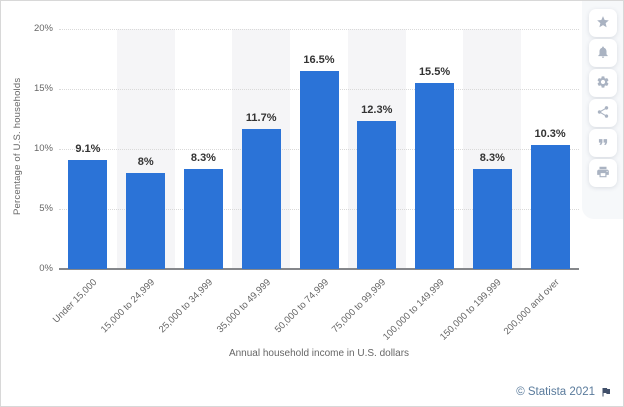 The height and width of the screenshot is (407, 624). What do you see at coordinates (43, 28) in the screenshot?
I see `y-tick-label: 20%` at bounding box center [43, 28].